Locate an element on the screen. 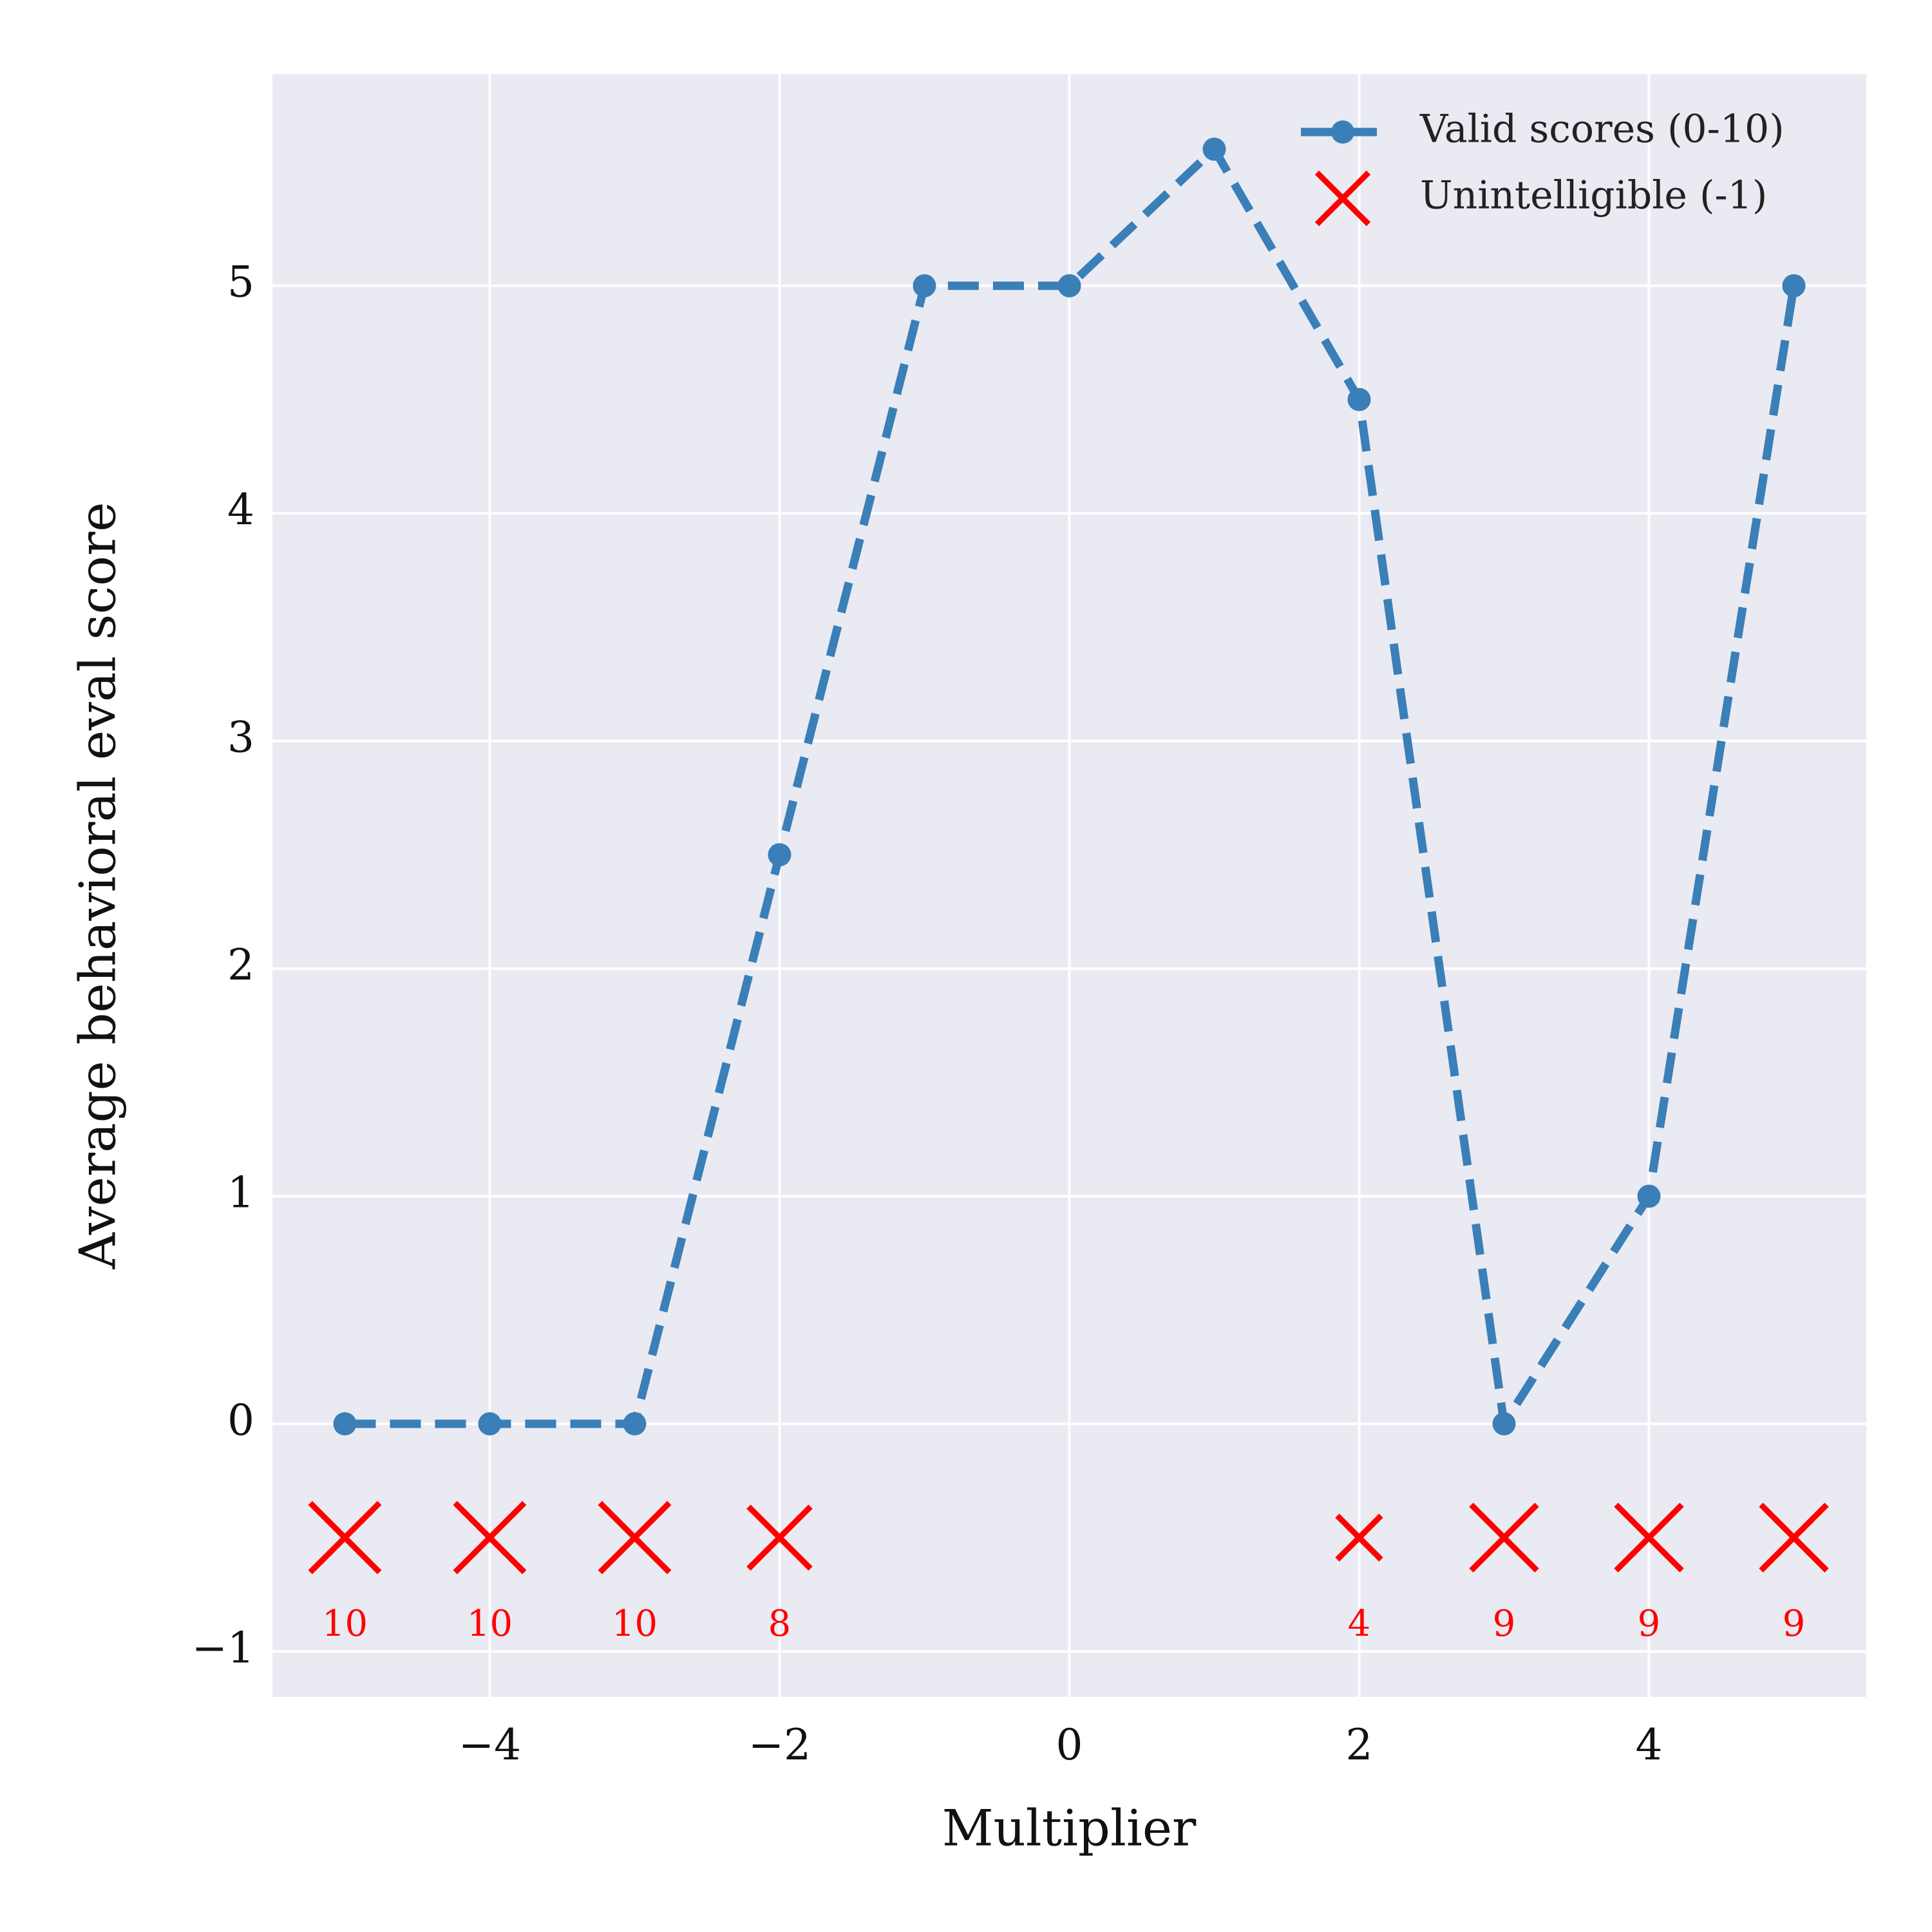 The image size is (1932, 1932). y-tick-label: 5 is located at coordinates (240, 282).